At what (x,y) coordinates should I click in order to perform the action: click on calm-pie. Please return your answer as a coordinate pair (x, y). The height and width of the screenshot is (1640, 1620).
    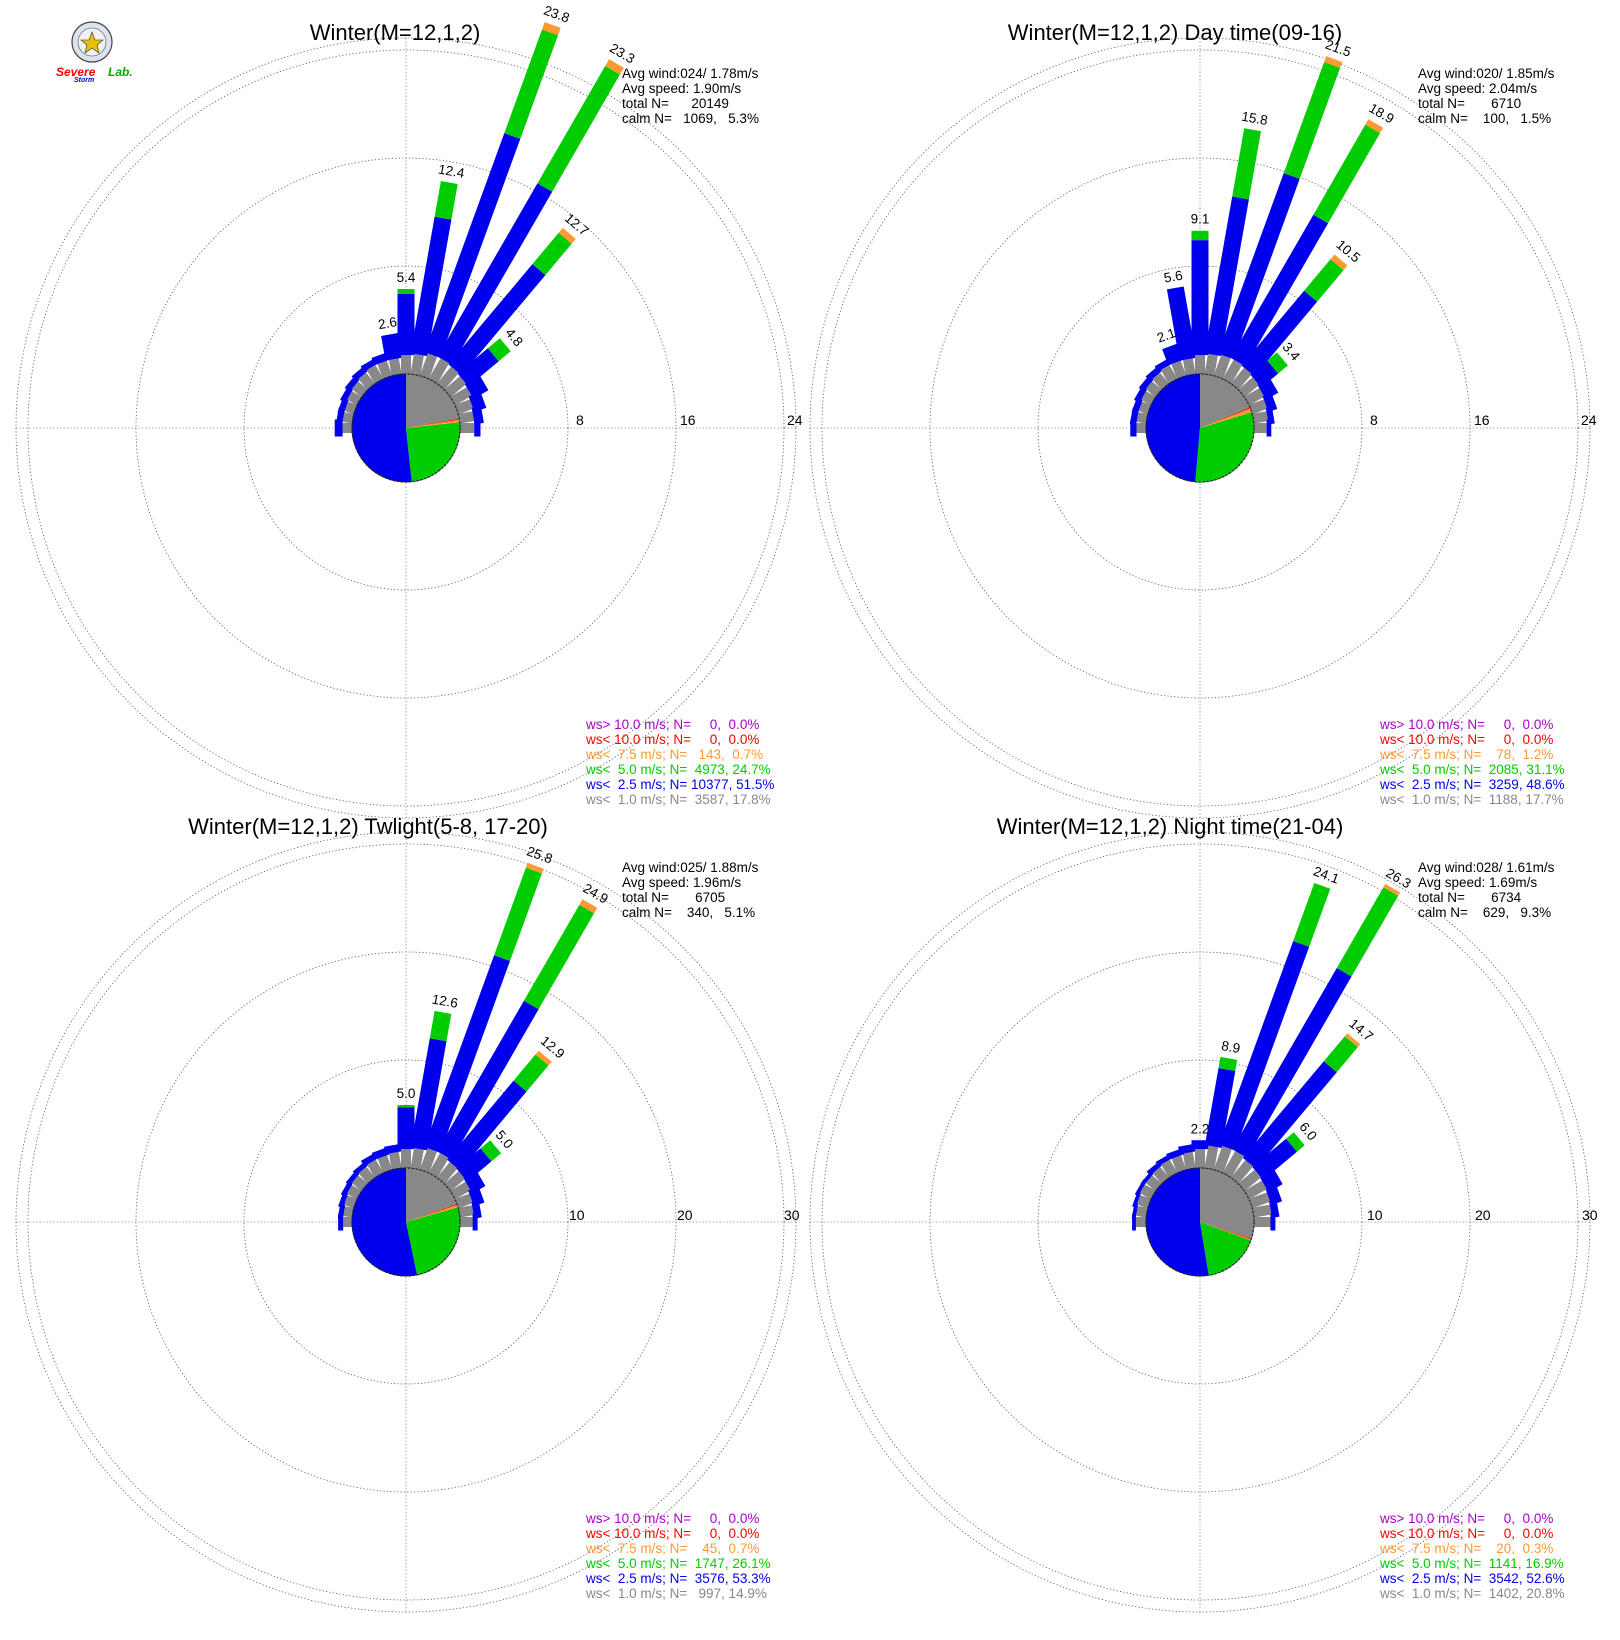
    Looking at the image, I should click on (1200, 1222).